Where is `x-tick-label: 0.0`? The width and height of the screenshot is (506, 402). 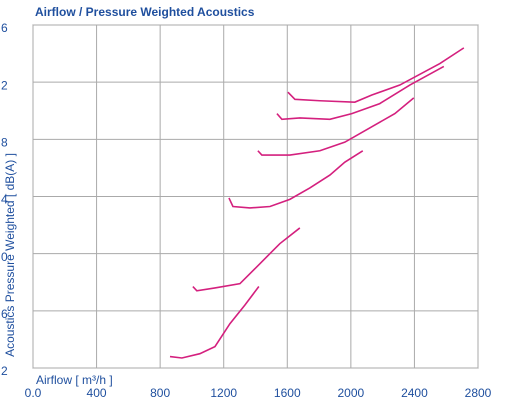
x-tick-label: 0.0 is located at coordinates (33, 393).